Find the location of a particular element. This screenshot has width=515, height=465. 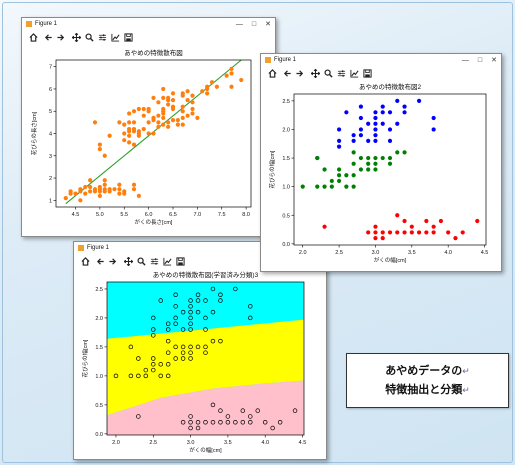

figure-app-icon is located at coordinates (268, 60).